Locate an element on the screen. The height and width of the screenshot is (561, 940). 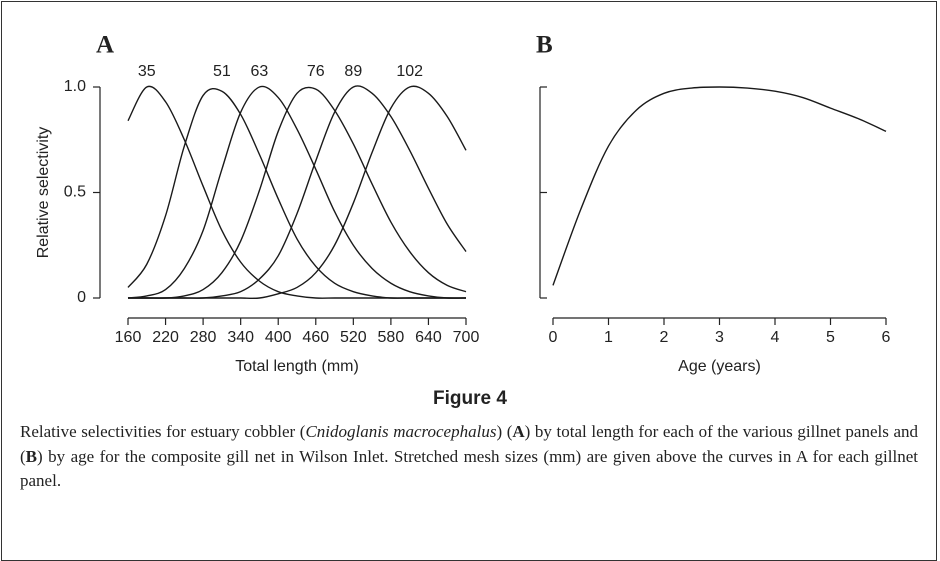
caption-species: Cnidoglanis macrocephalus is located at coordinates (401, 431).